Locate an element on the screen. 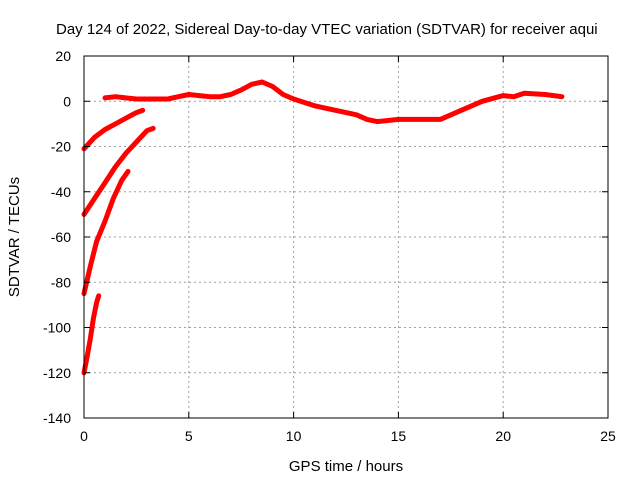 The image size is (640, 480). series-line-seg2 is located at coordinates (118, 171).